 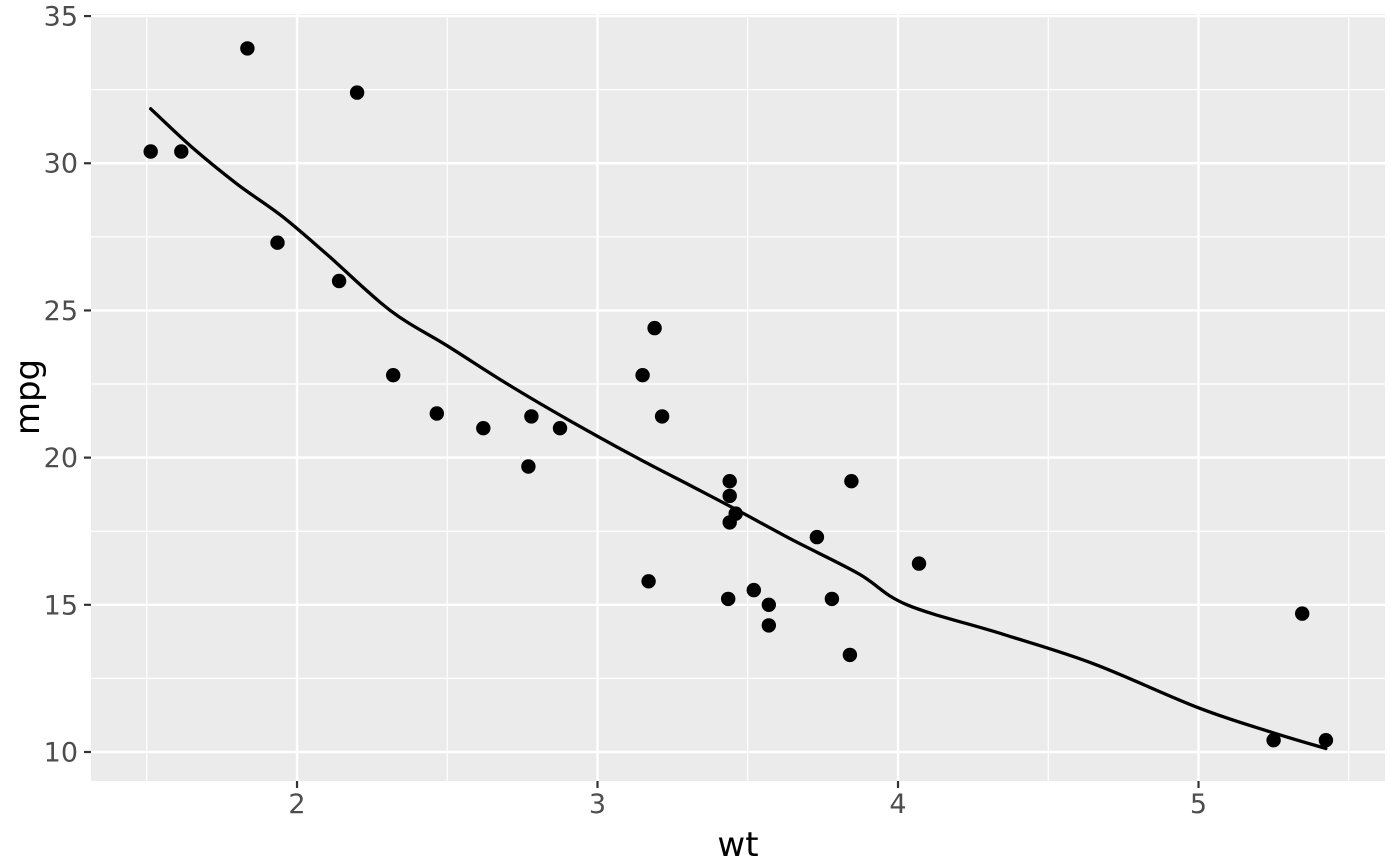 What do you see at coordinates (61, 311) in the screenshot?
I see `y-axis-tick-label: 25` at bounding box center [61, 311].